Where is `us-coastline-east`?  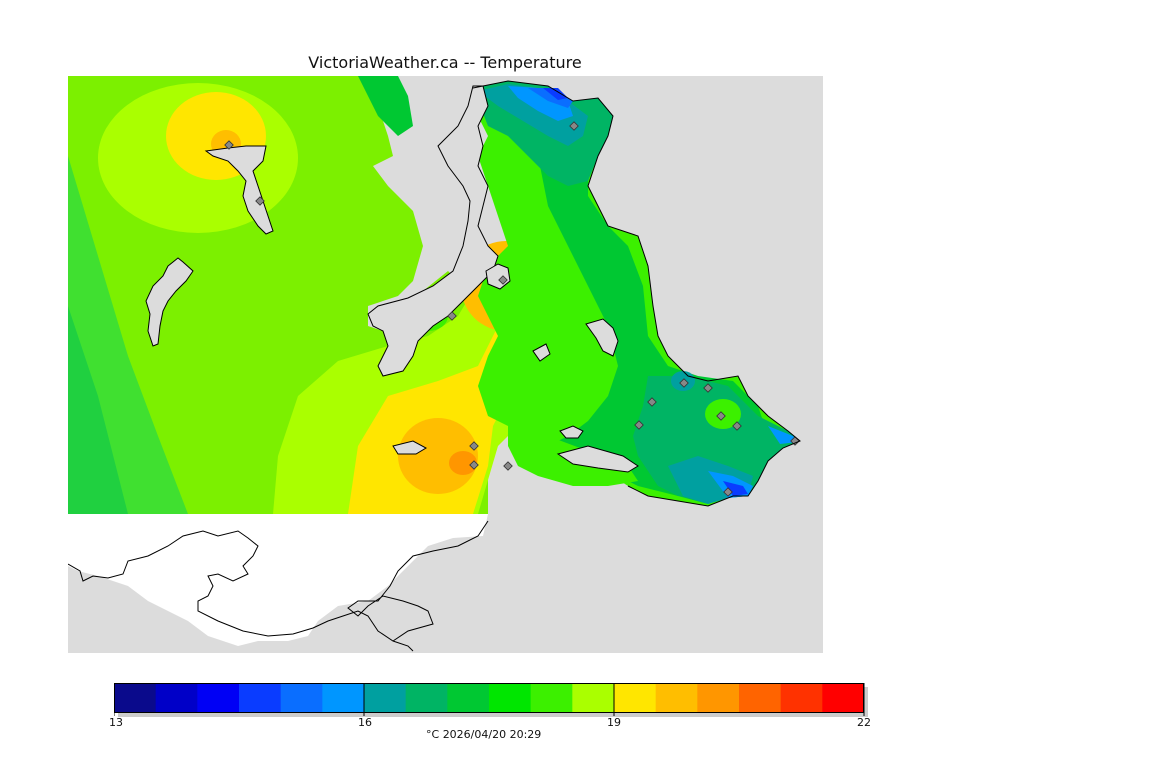
us-coastline-east is located at coordinates (418, 581).